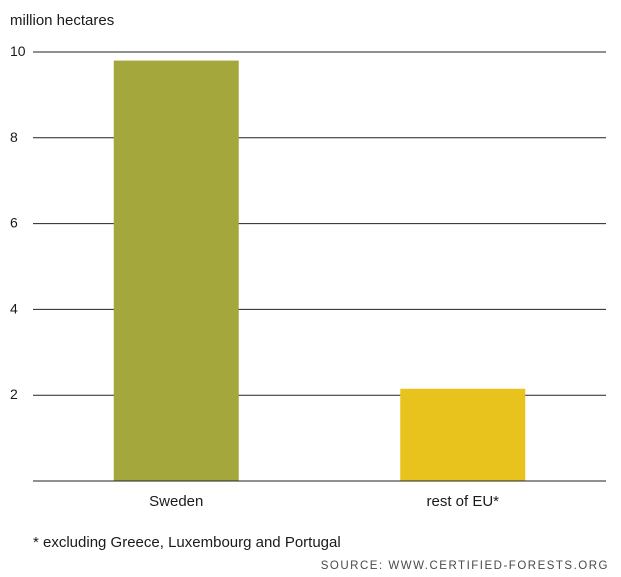 The height and width of the screenshot is (577, 621). What do you see at coordinates (464, 566) in the screenshot?
I see `source-credit: SOURCE: WWW.CERTIFIED-FORESTS.ORG` at bounding box center [464, 566].